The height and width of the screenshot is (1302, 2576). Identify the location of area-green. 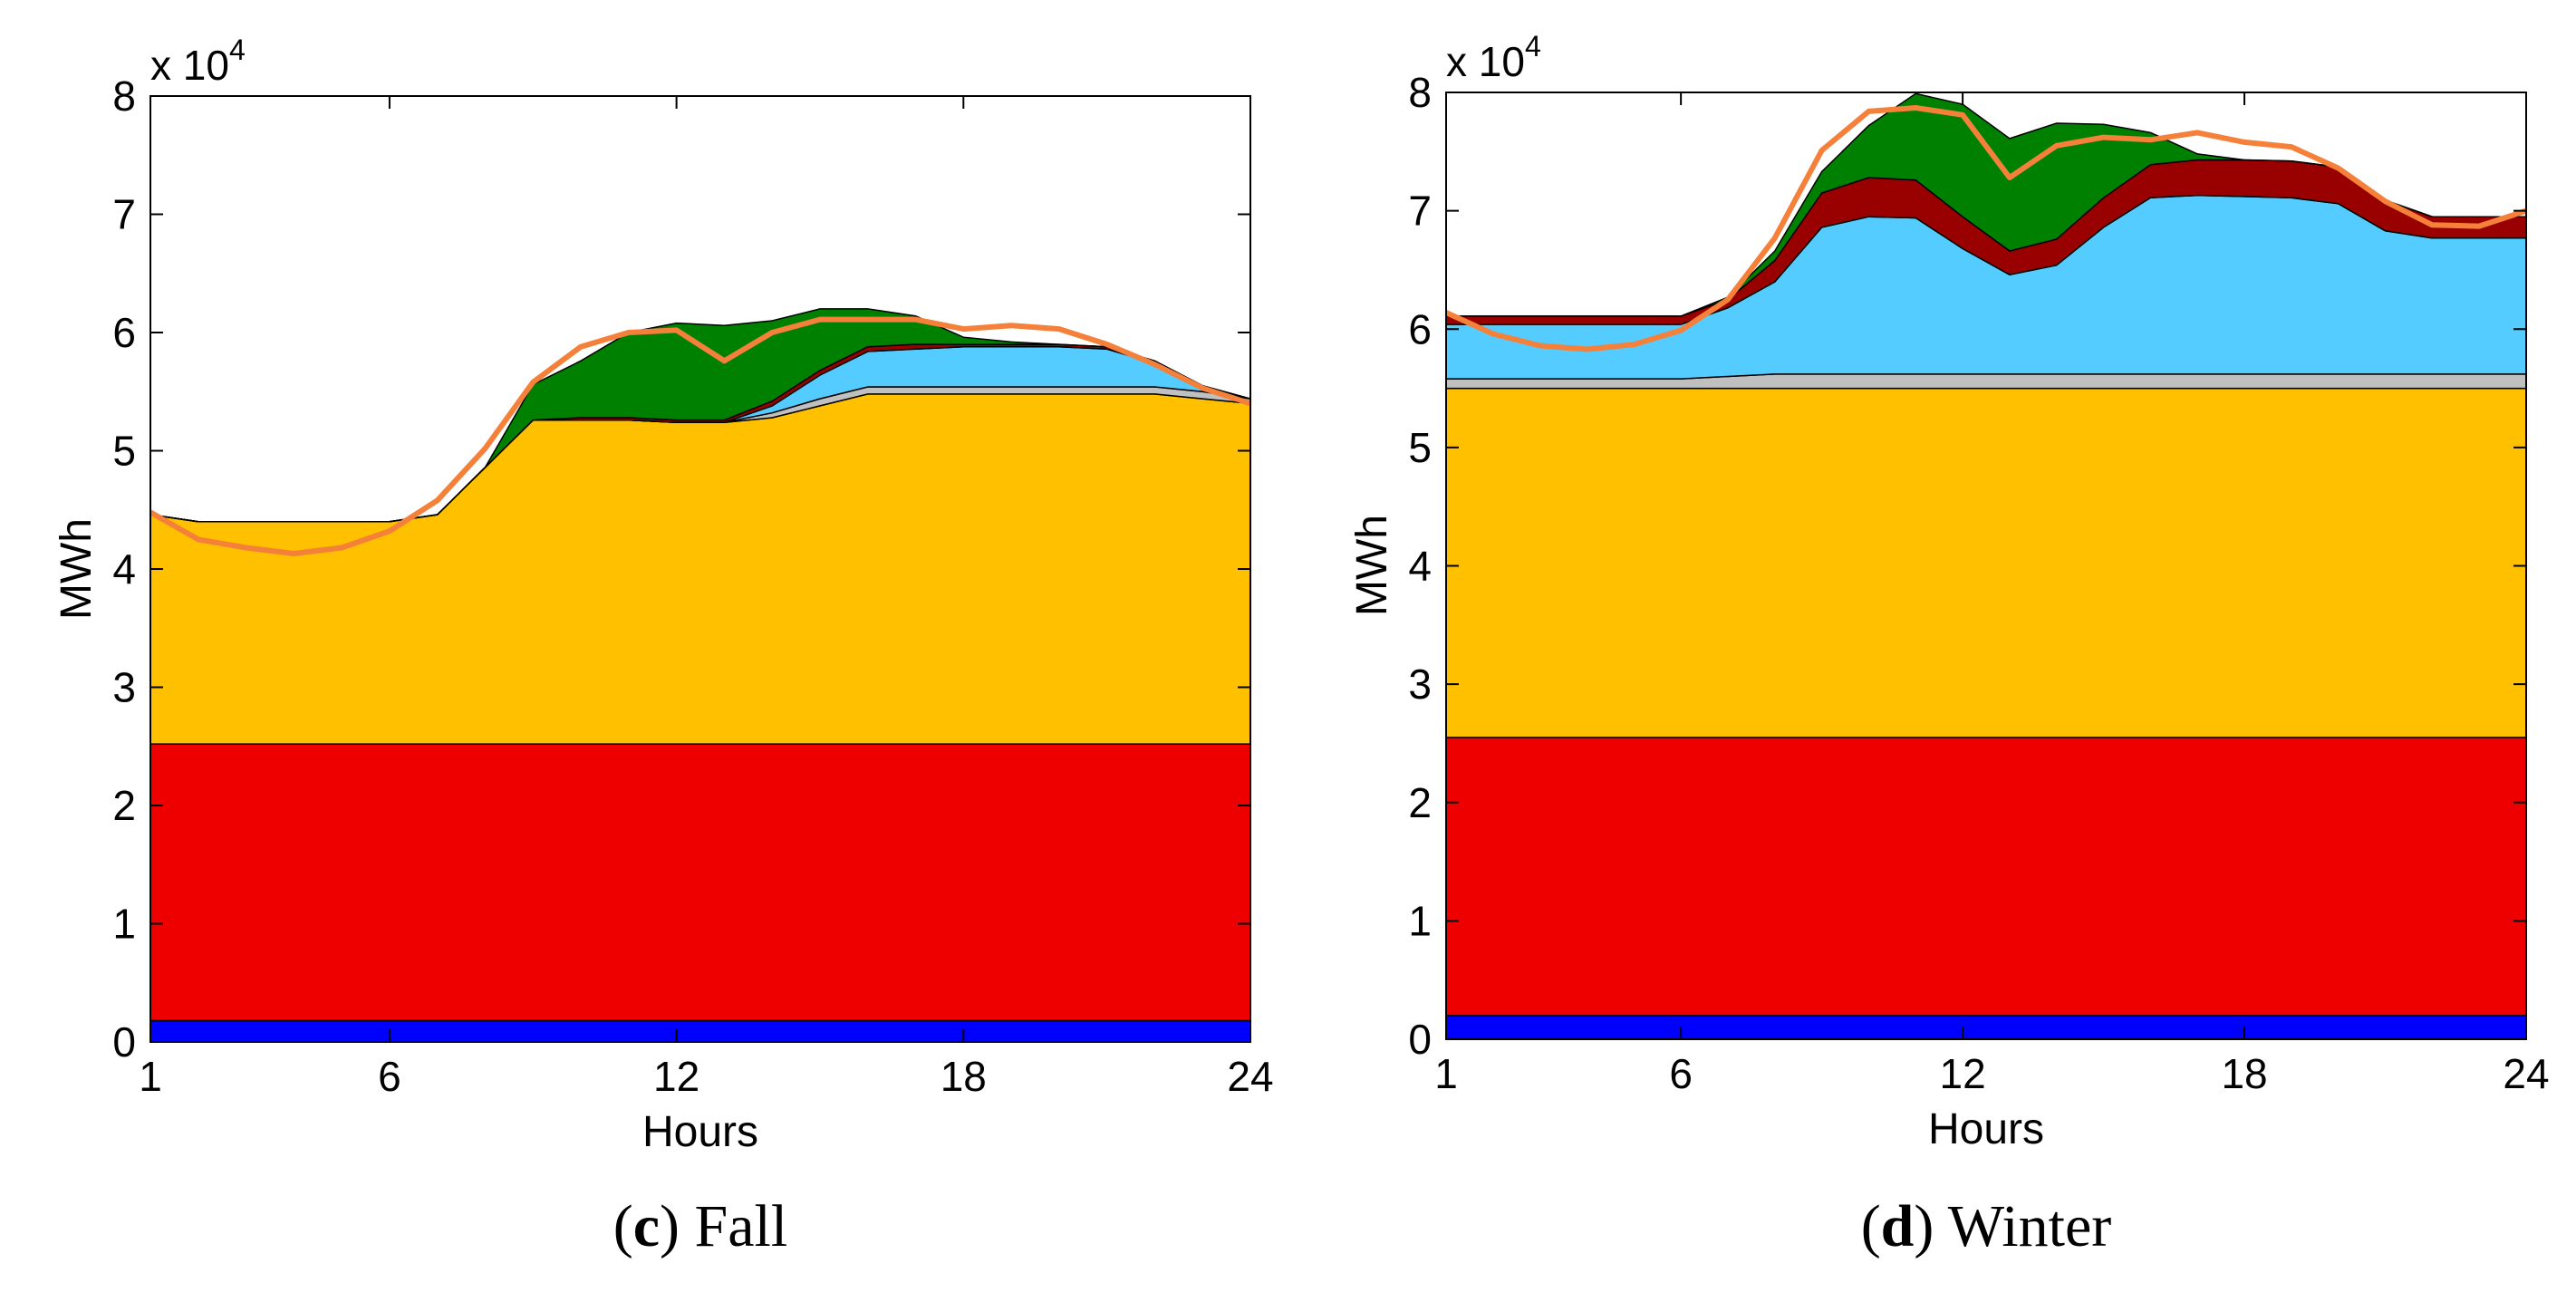
(1986, 204).